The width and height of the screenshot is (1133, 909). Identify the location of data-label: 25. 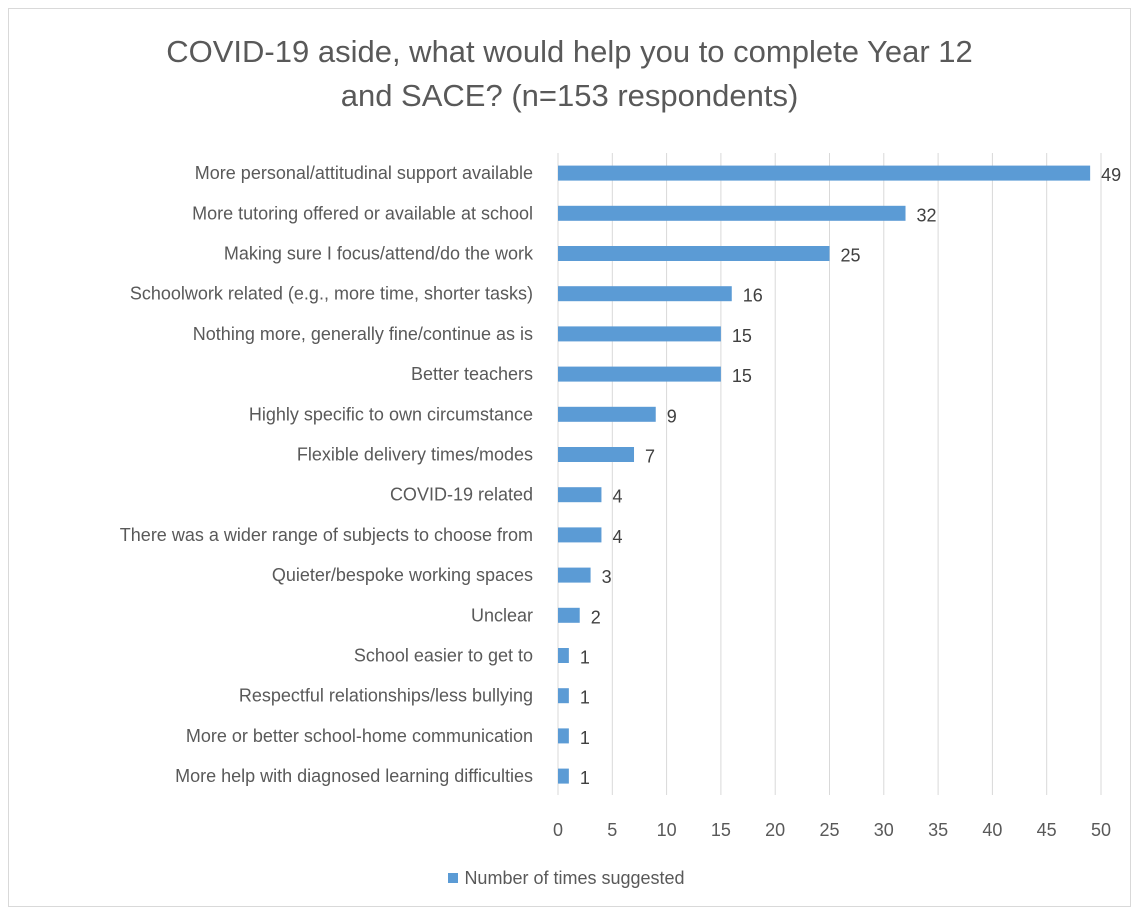
(851, 256).